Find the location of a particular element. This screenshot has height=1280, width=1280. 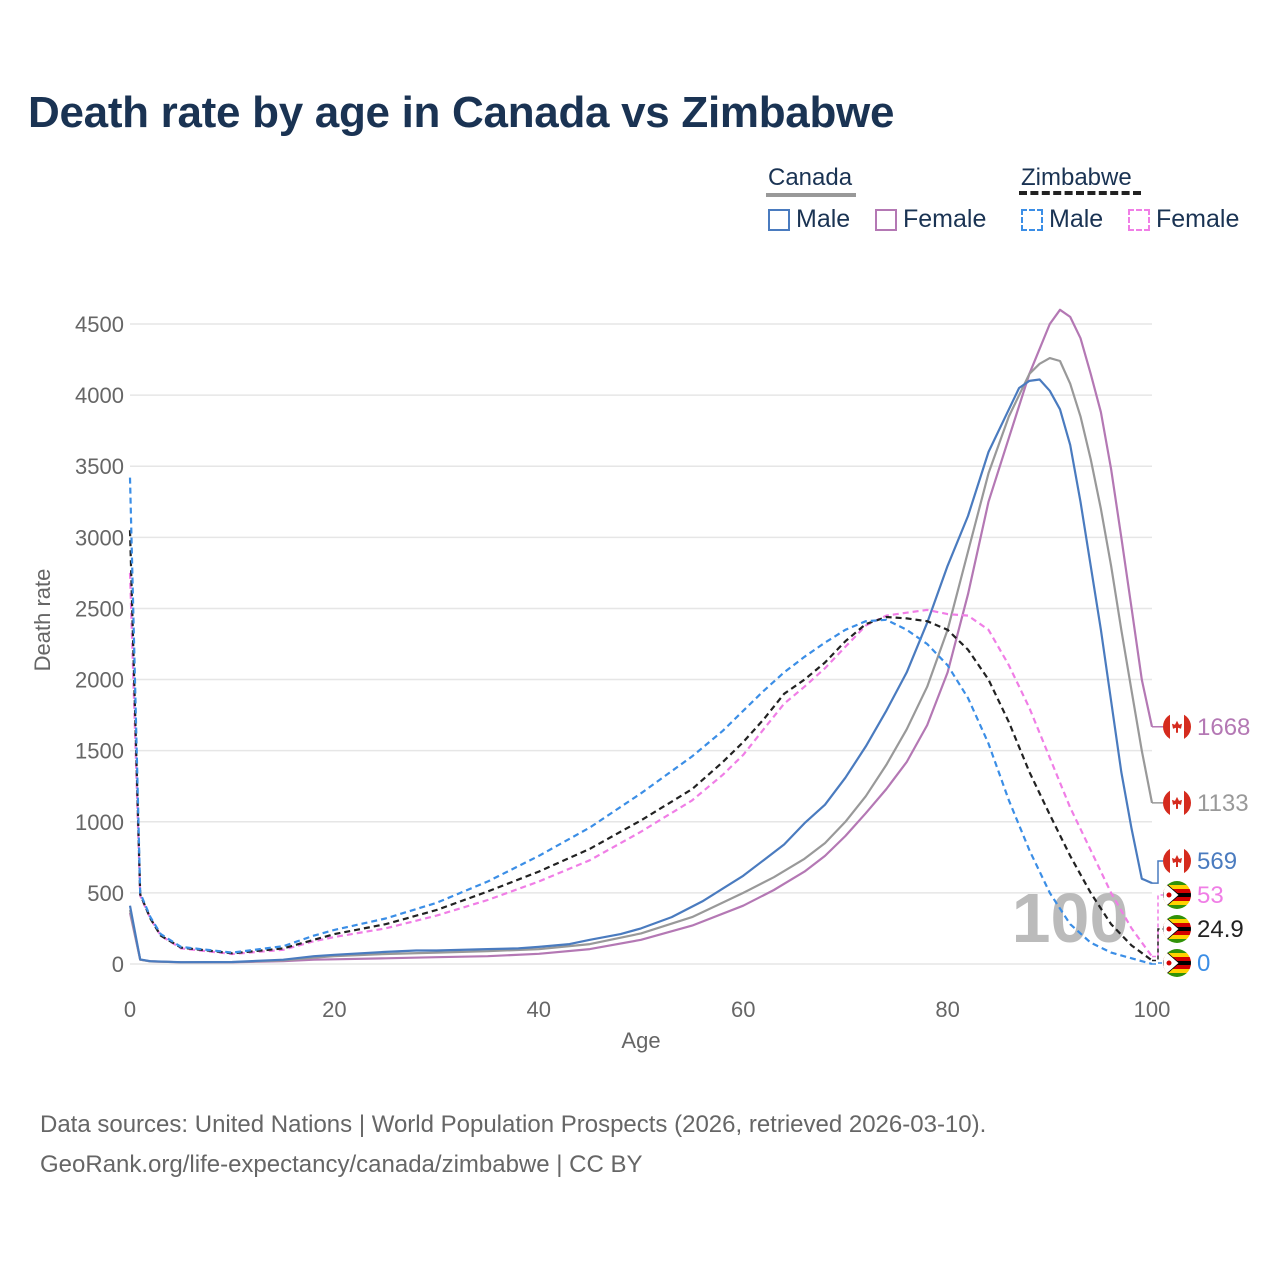

legend-label-canada-female: Female is located at coordinates (945, 219).